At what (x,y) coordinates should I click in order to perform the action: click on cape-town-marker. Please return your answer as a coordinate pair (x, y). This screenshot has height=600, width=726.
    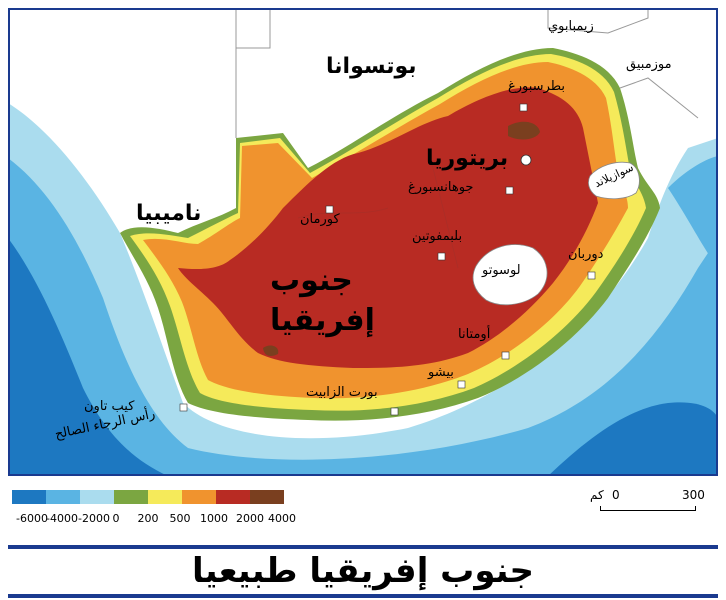
    Looking at the image, I should click on (183, 407).